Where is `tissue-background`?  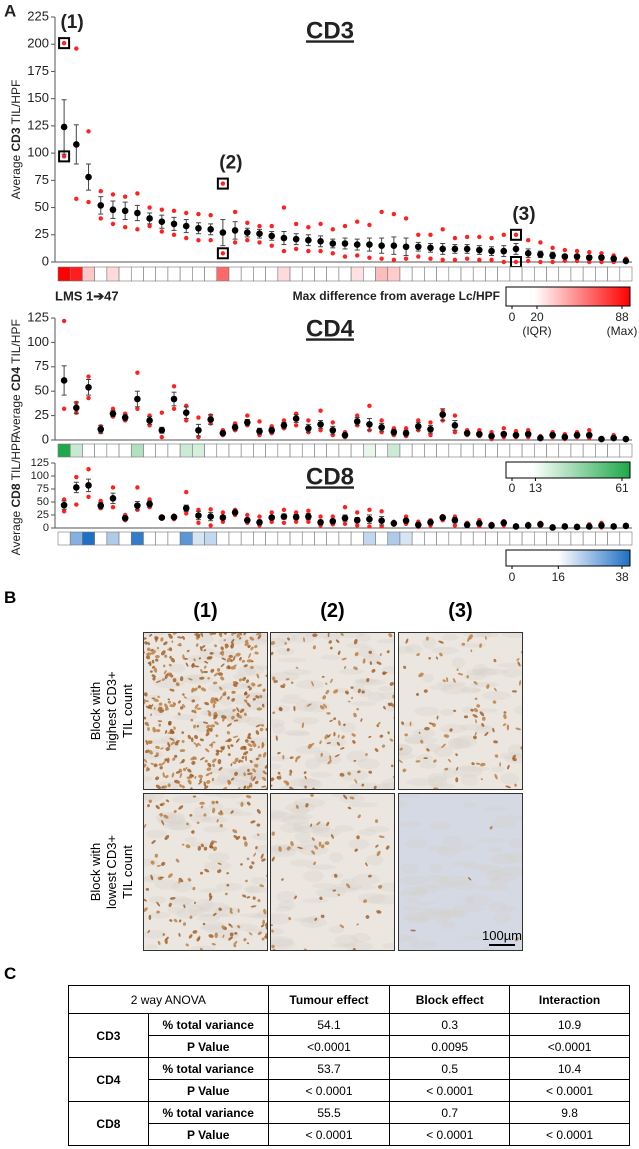 tissue-background is located at coordinates (460, 711).